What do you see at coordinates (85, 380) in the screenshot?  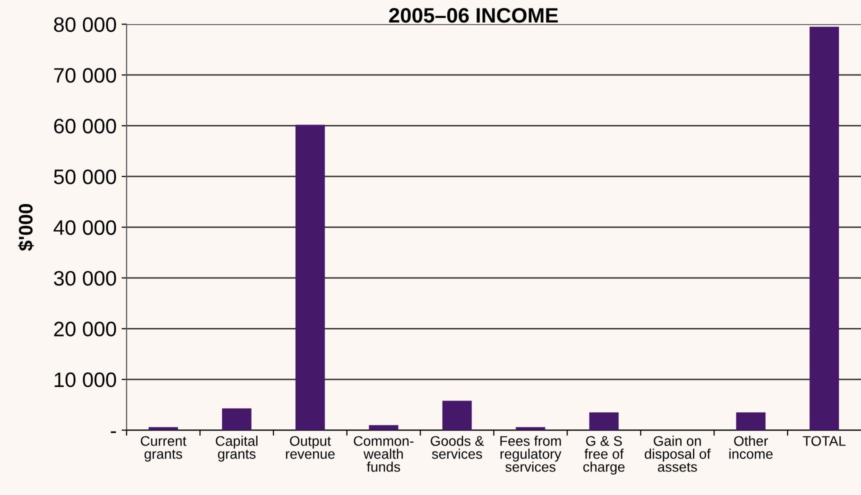 I see `y-tick-label: 10 000` at bounding box center [85, 380].